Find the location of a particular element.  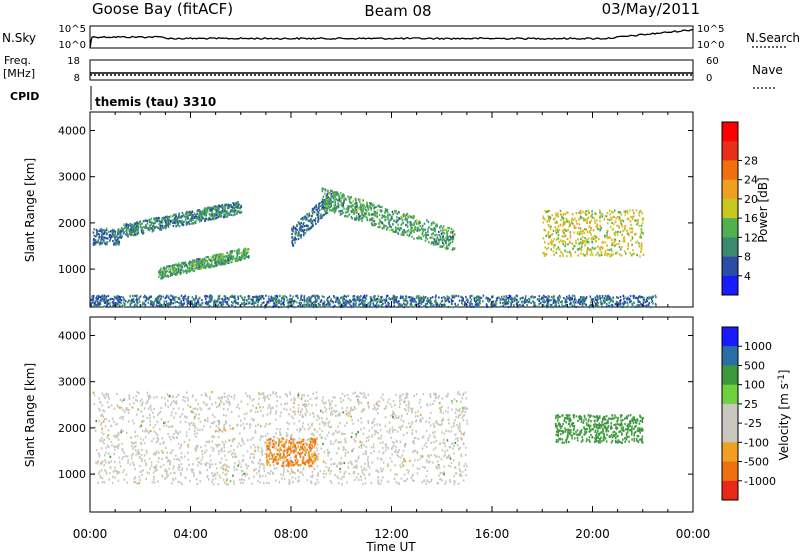

cpid-label: CPID is located at coordinates (24, 96).